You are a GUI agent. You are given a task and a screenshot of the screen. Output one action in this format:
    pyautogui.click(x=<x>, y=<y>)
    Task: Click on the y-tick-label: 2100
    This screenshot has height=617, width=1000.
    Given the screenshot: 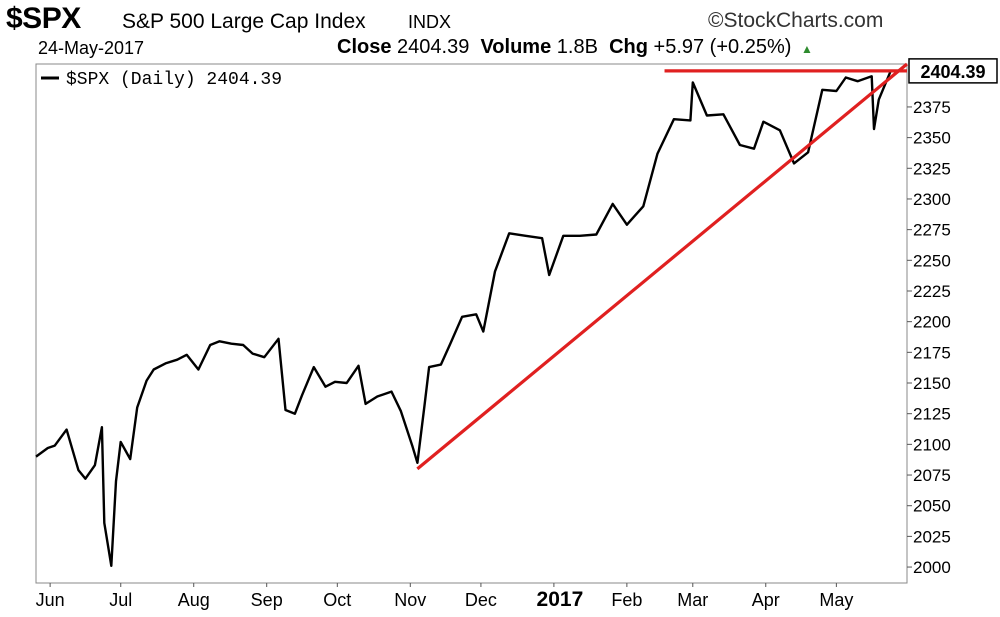 What is the action you would take?
    pyautogui.click(x=932, y=444)
    